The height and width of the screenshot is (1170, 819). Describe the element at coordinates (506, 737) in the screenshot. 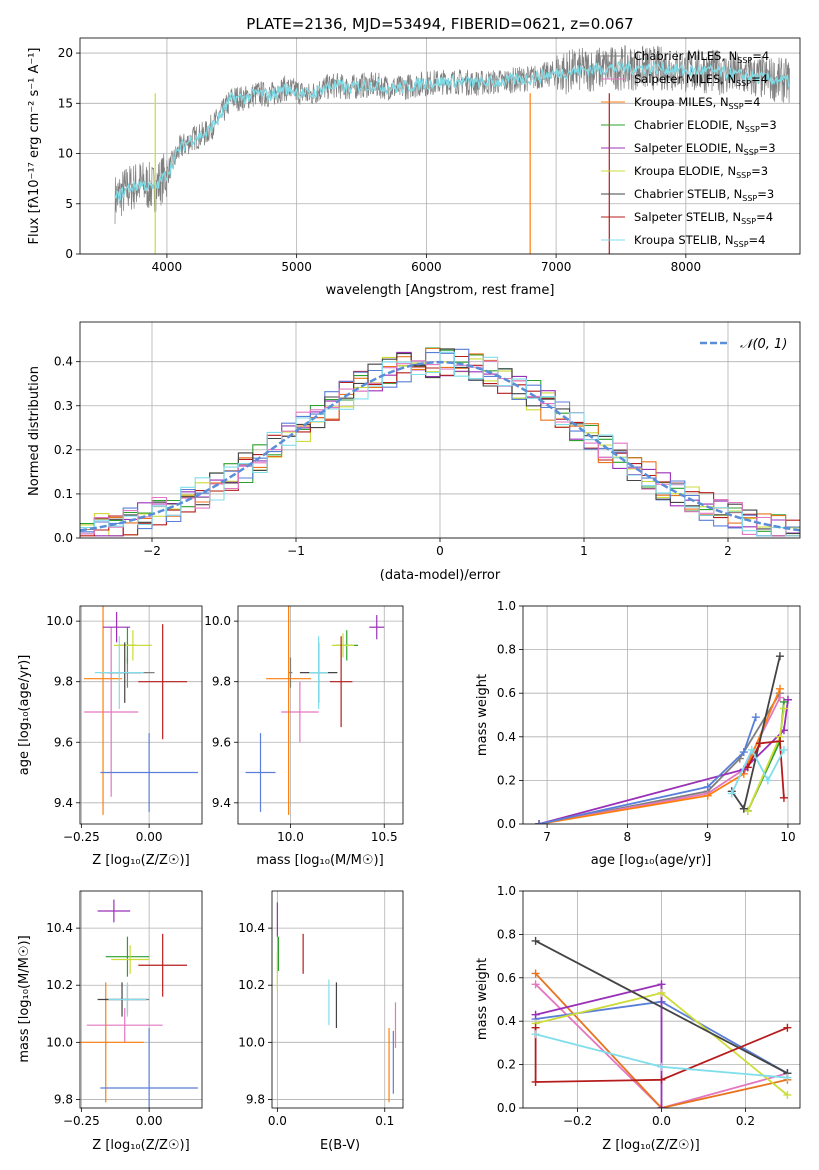

I see `weight_vs_age-ytick-label: 0.4` at that location.